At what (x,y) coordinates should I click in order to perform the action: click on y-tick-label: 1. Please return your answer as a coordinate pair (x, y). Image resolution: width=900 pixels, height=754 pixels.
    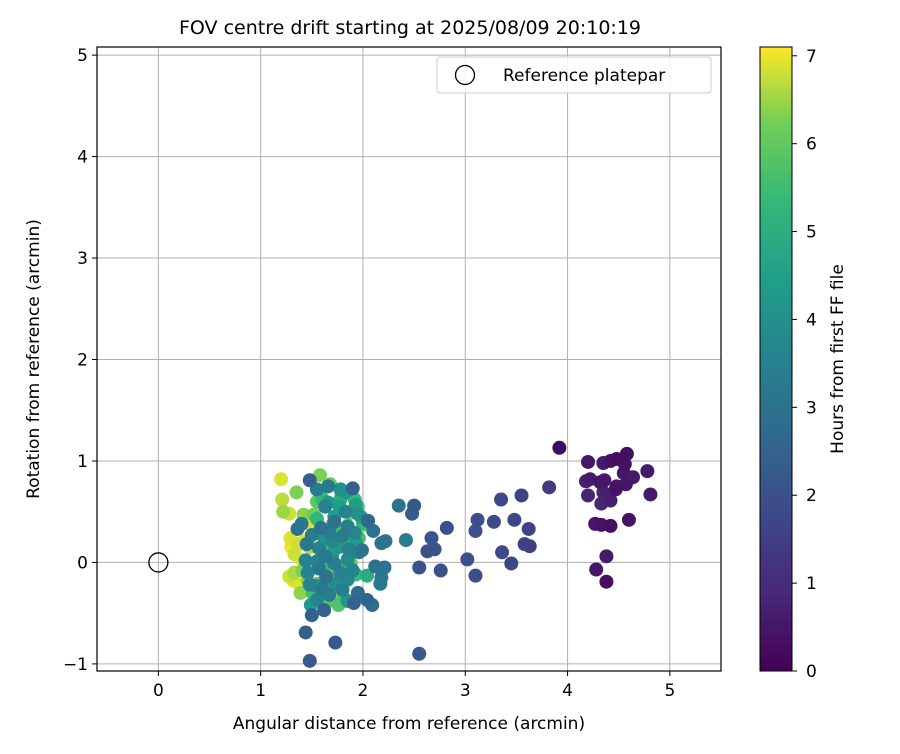
    Looking at the image, I should click on (82, 462).